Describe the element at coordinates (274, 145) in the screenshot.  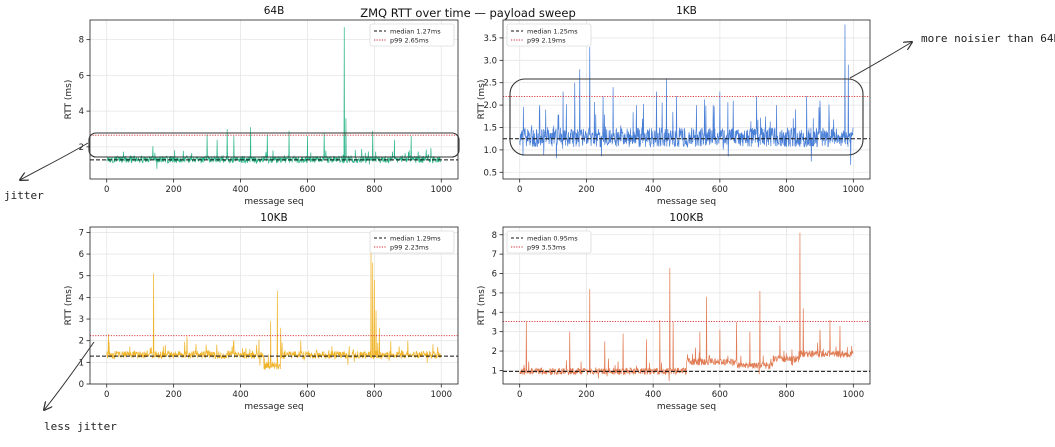
I see `jitter-highlight-box` at that location.